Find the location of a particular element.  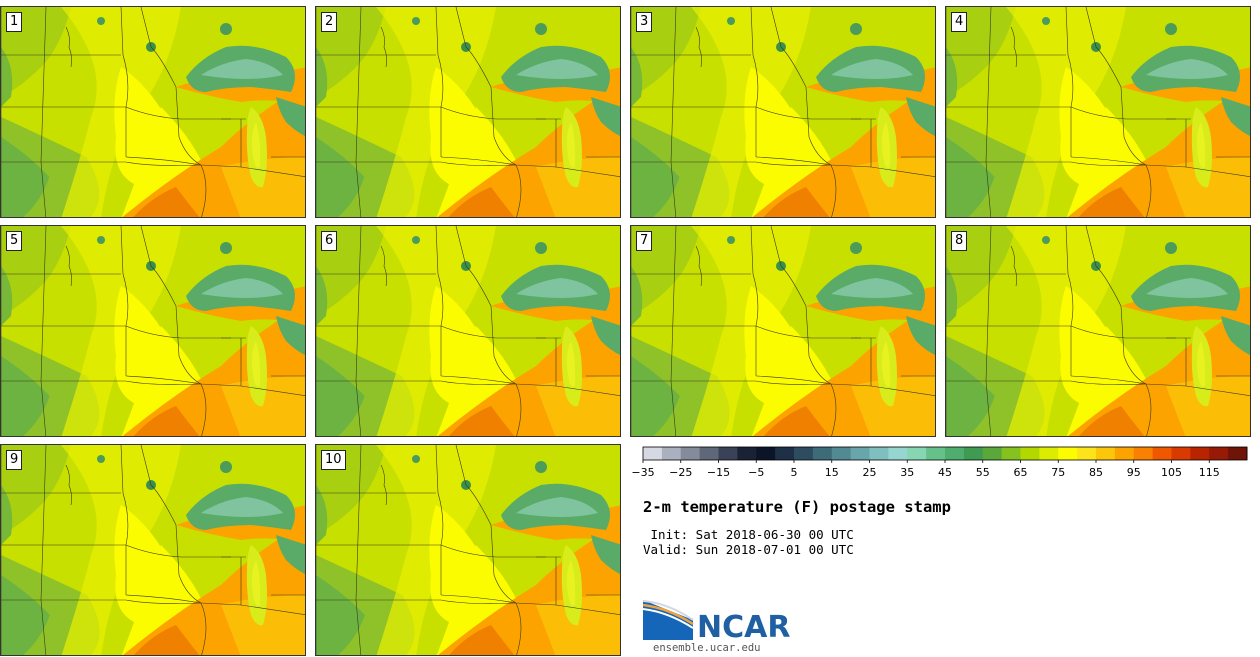

member-number-label: 3 is located at coordinates (644, 22).